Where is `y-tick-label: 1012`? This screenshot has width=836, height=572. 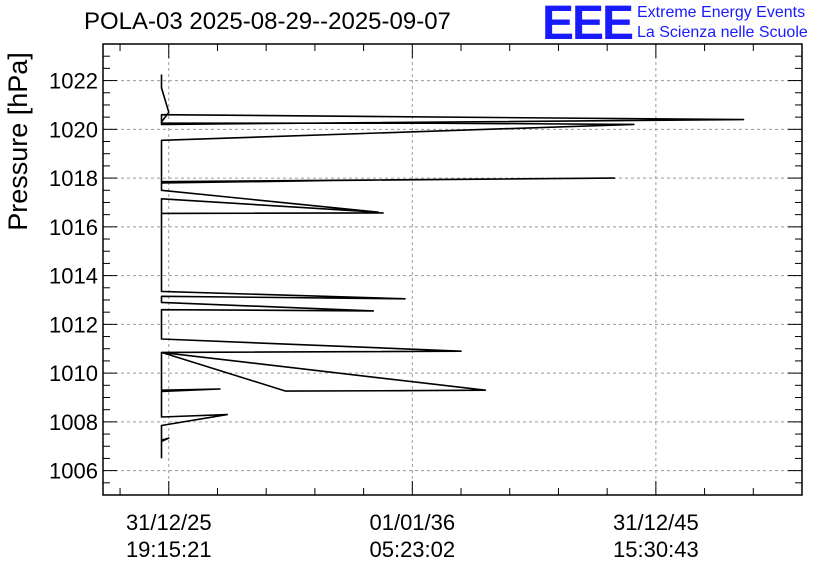 y-tick-label: 1012 is located at coordinates (73, 324).